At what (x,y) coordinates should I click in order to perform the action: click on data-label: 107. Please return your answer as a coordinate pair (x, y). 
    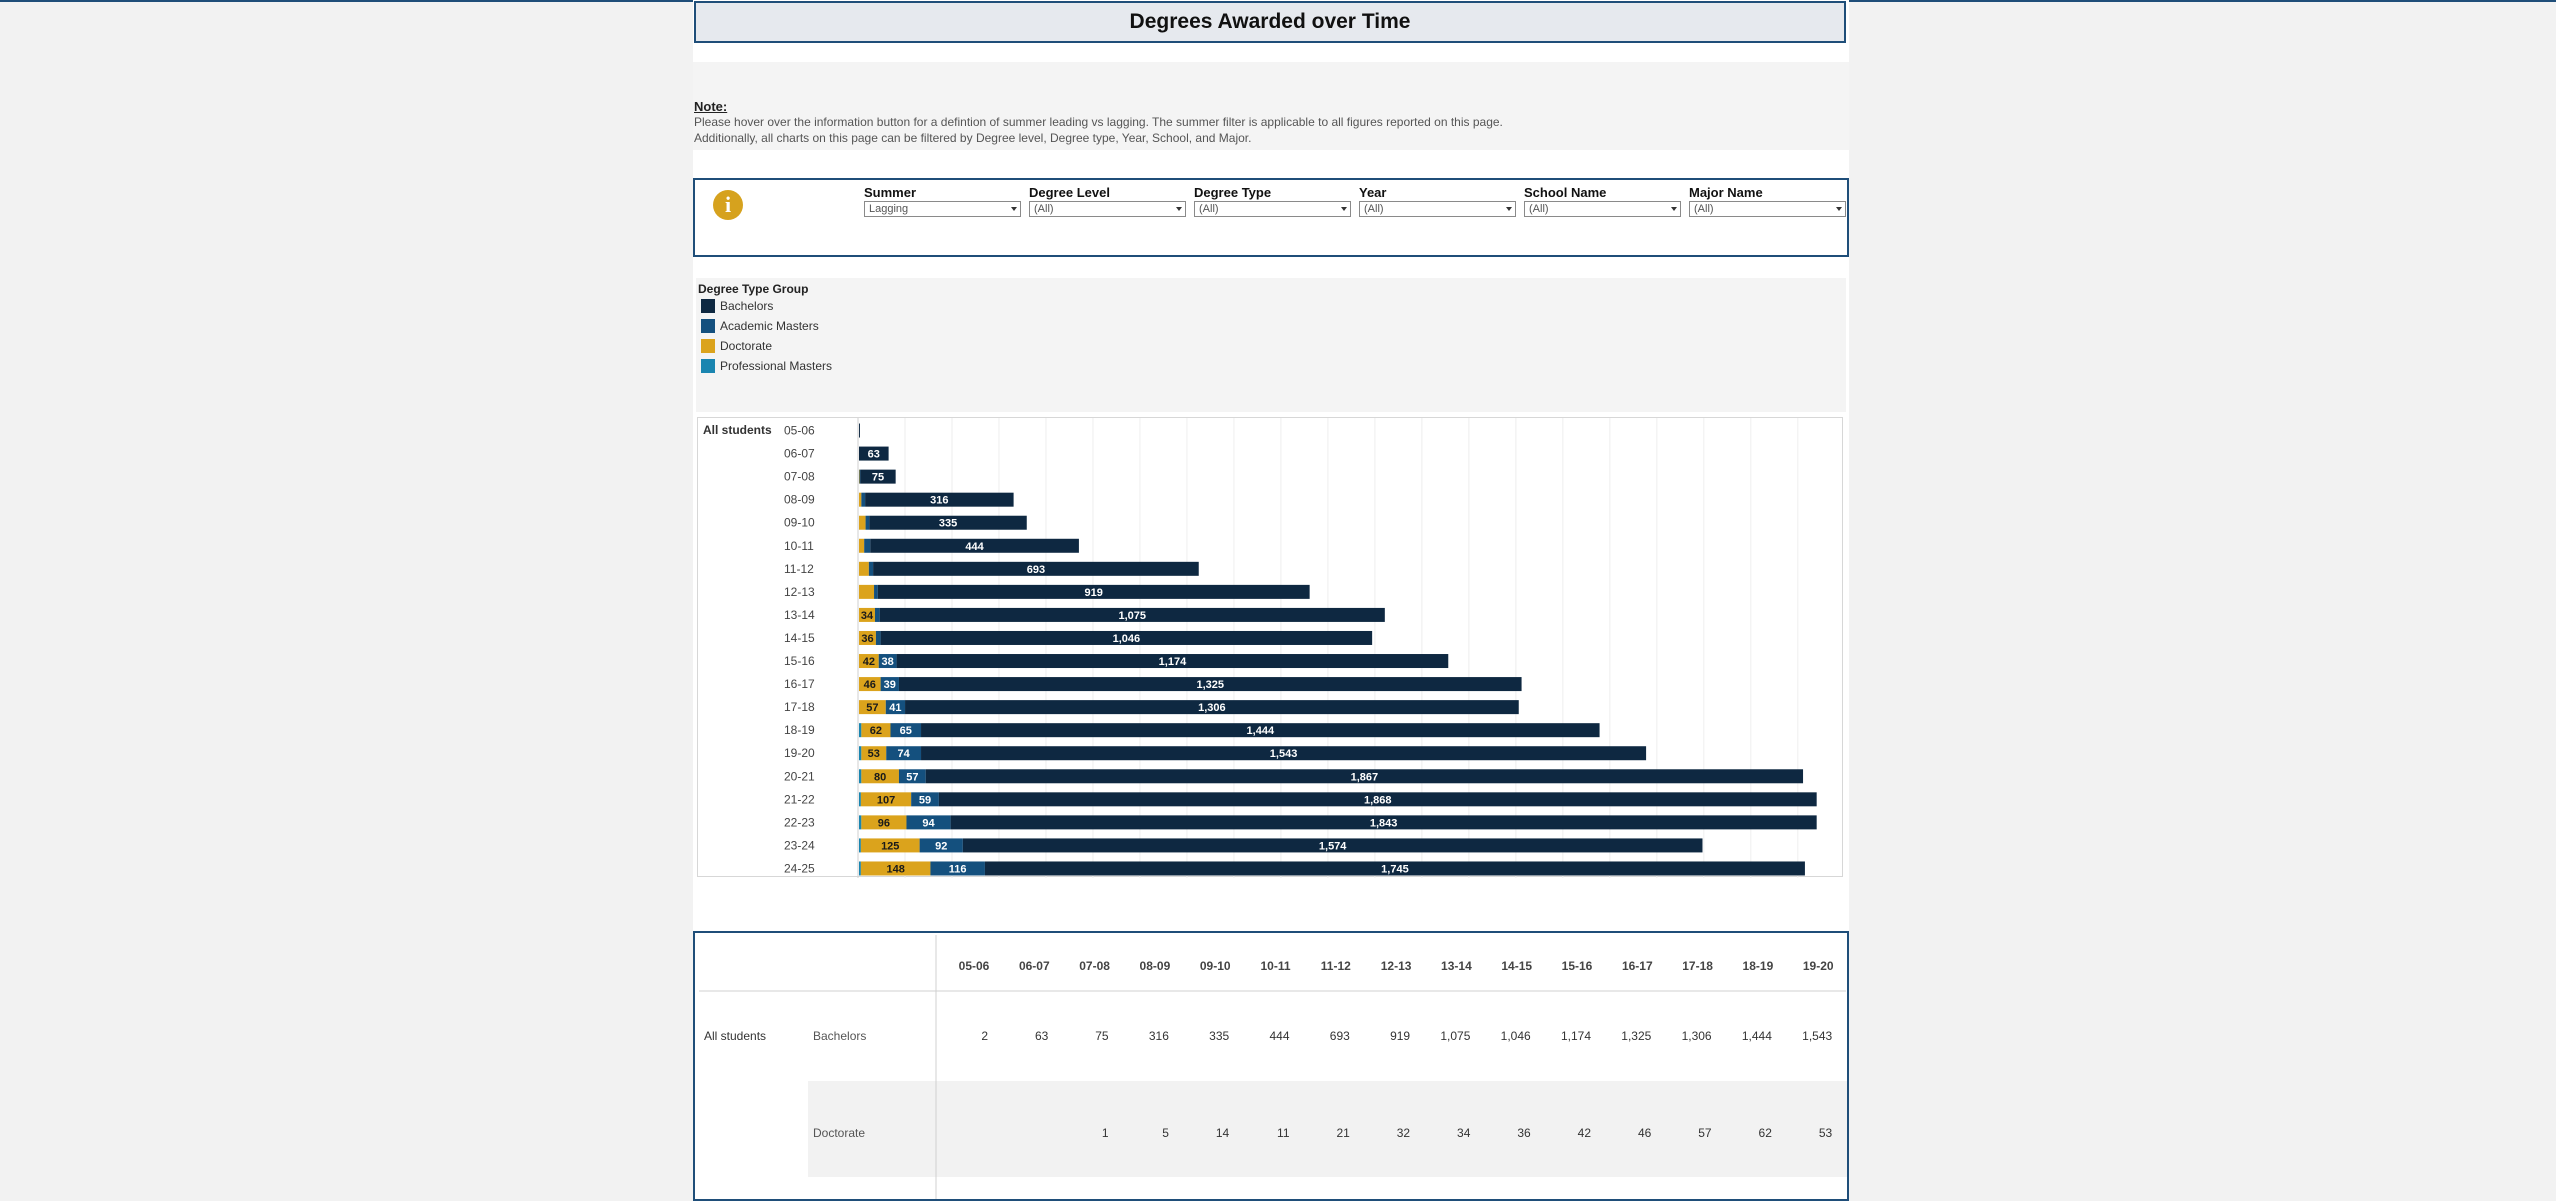
    Looking at the image, I should click on (886, 800).